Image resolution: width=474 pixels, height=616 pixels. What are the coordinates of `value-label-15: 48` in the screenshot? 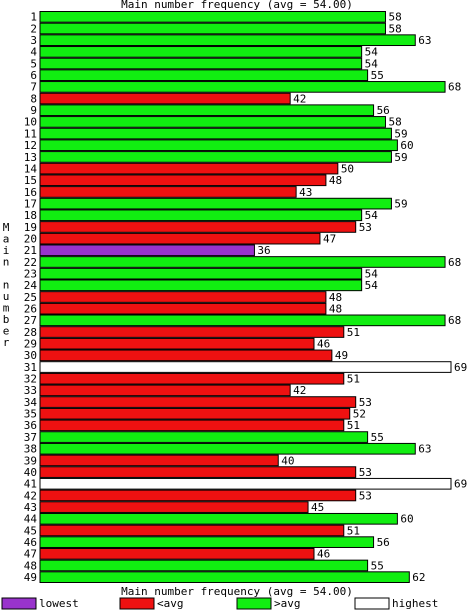 It's located at (335, 180).